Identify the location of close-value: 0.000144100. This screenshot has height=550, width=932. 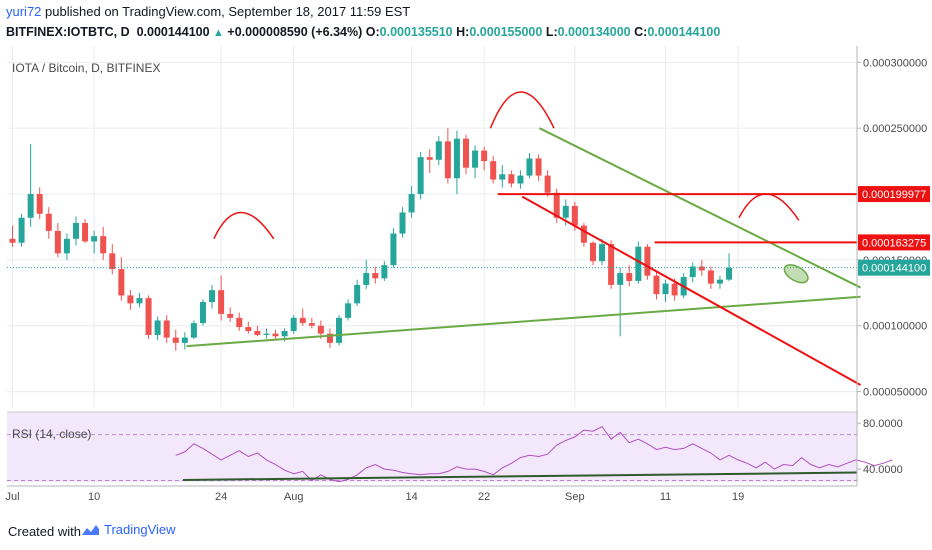
(684, 32).